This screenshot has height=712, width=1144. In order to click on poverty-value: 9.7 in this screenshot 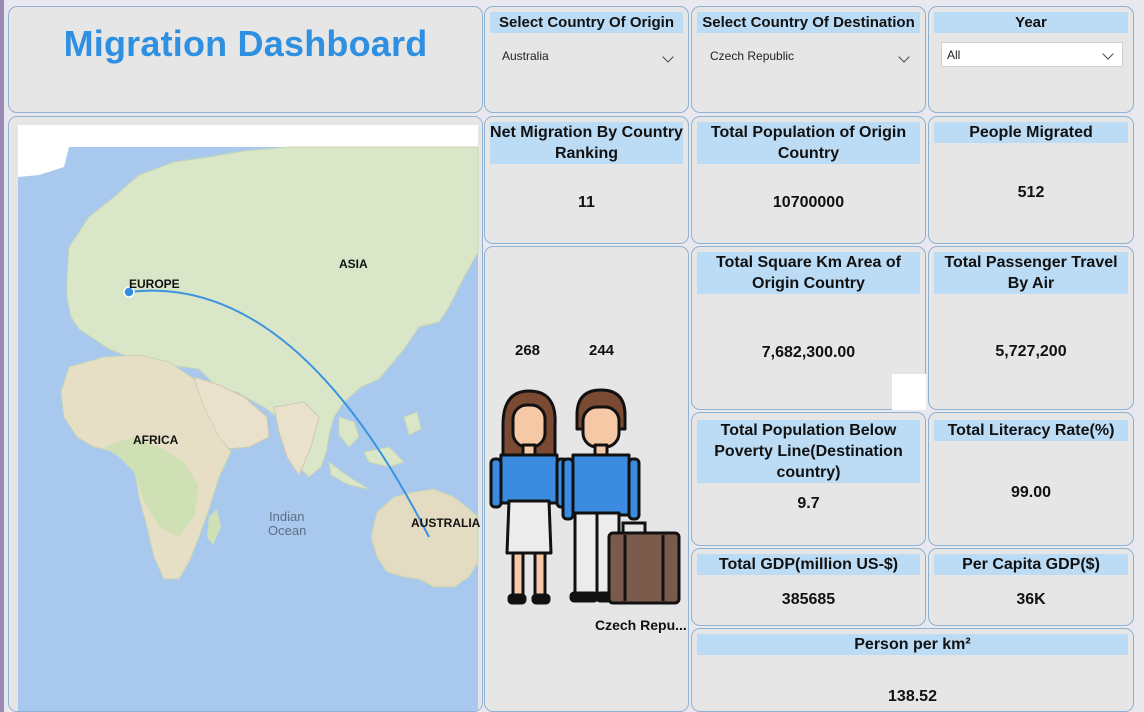, I will do `click(808, 503)`.